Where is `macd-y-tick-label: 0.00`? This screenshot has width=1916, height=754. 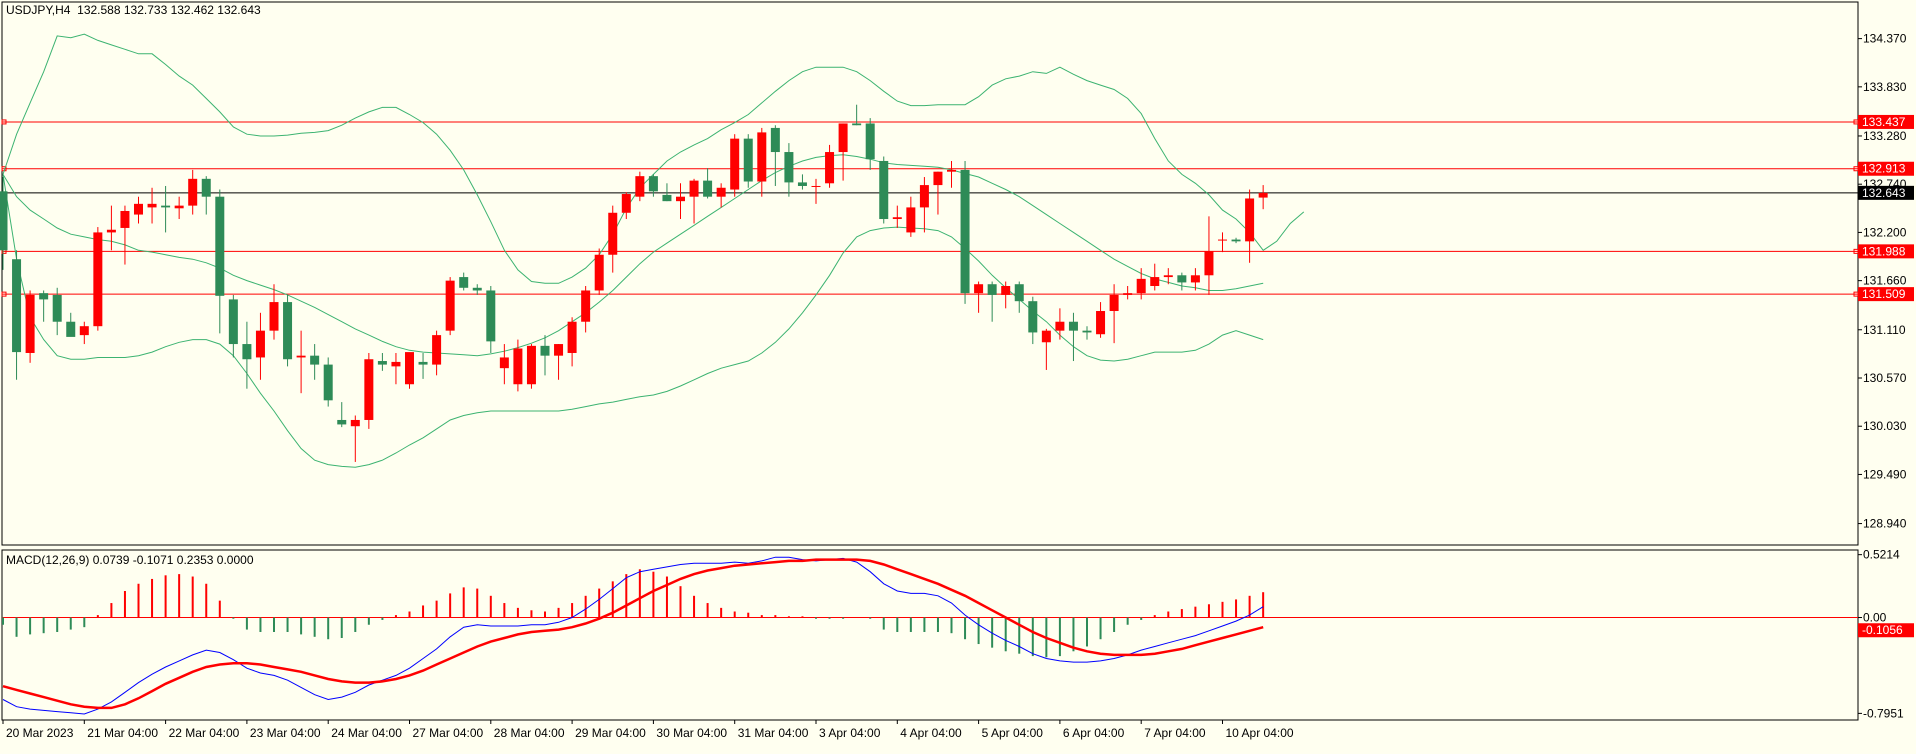 macd-y-tick-label: 0.00 is located at coordinates (1875, 618).